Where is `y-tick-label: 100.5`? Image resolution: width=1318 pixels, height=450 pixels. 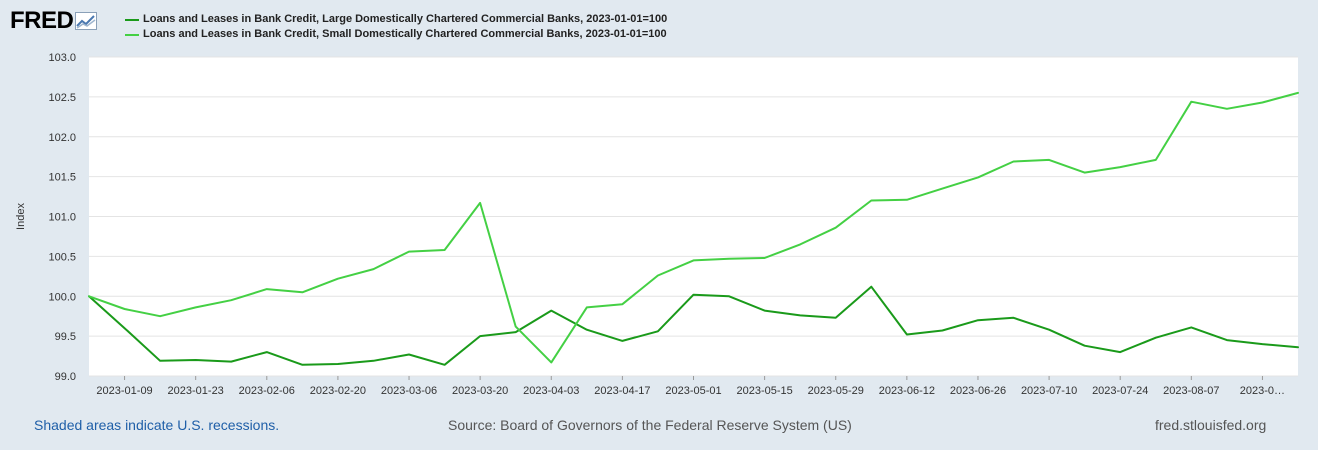
y-tick-label: 100.5 is located at coordinates (62, 257).